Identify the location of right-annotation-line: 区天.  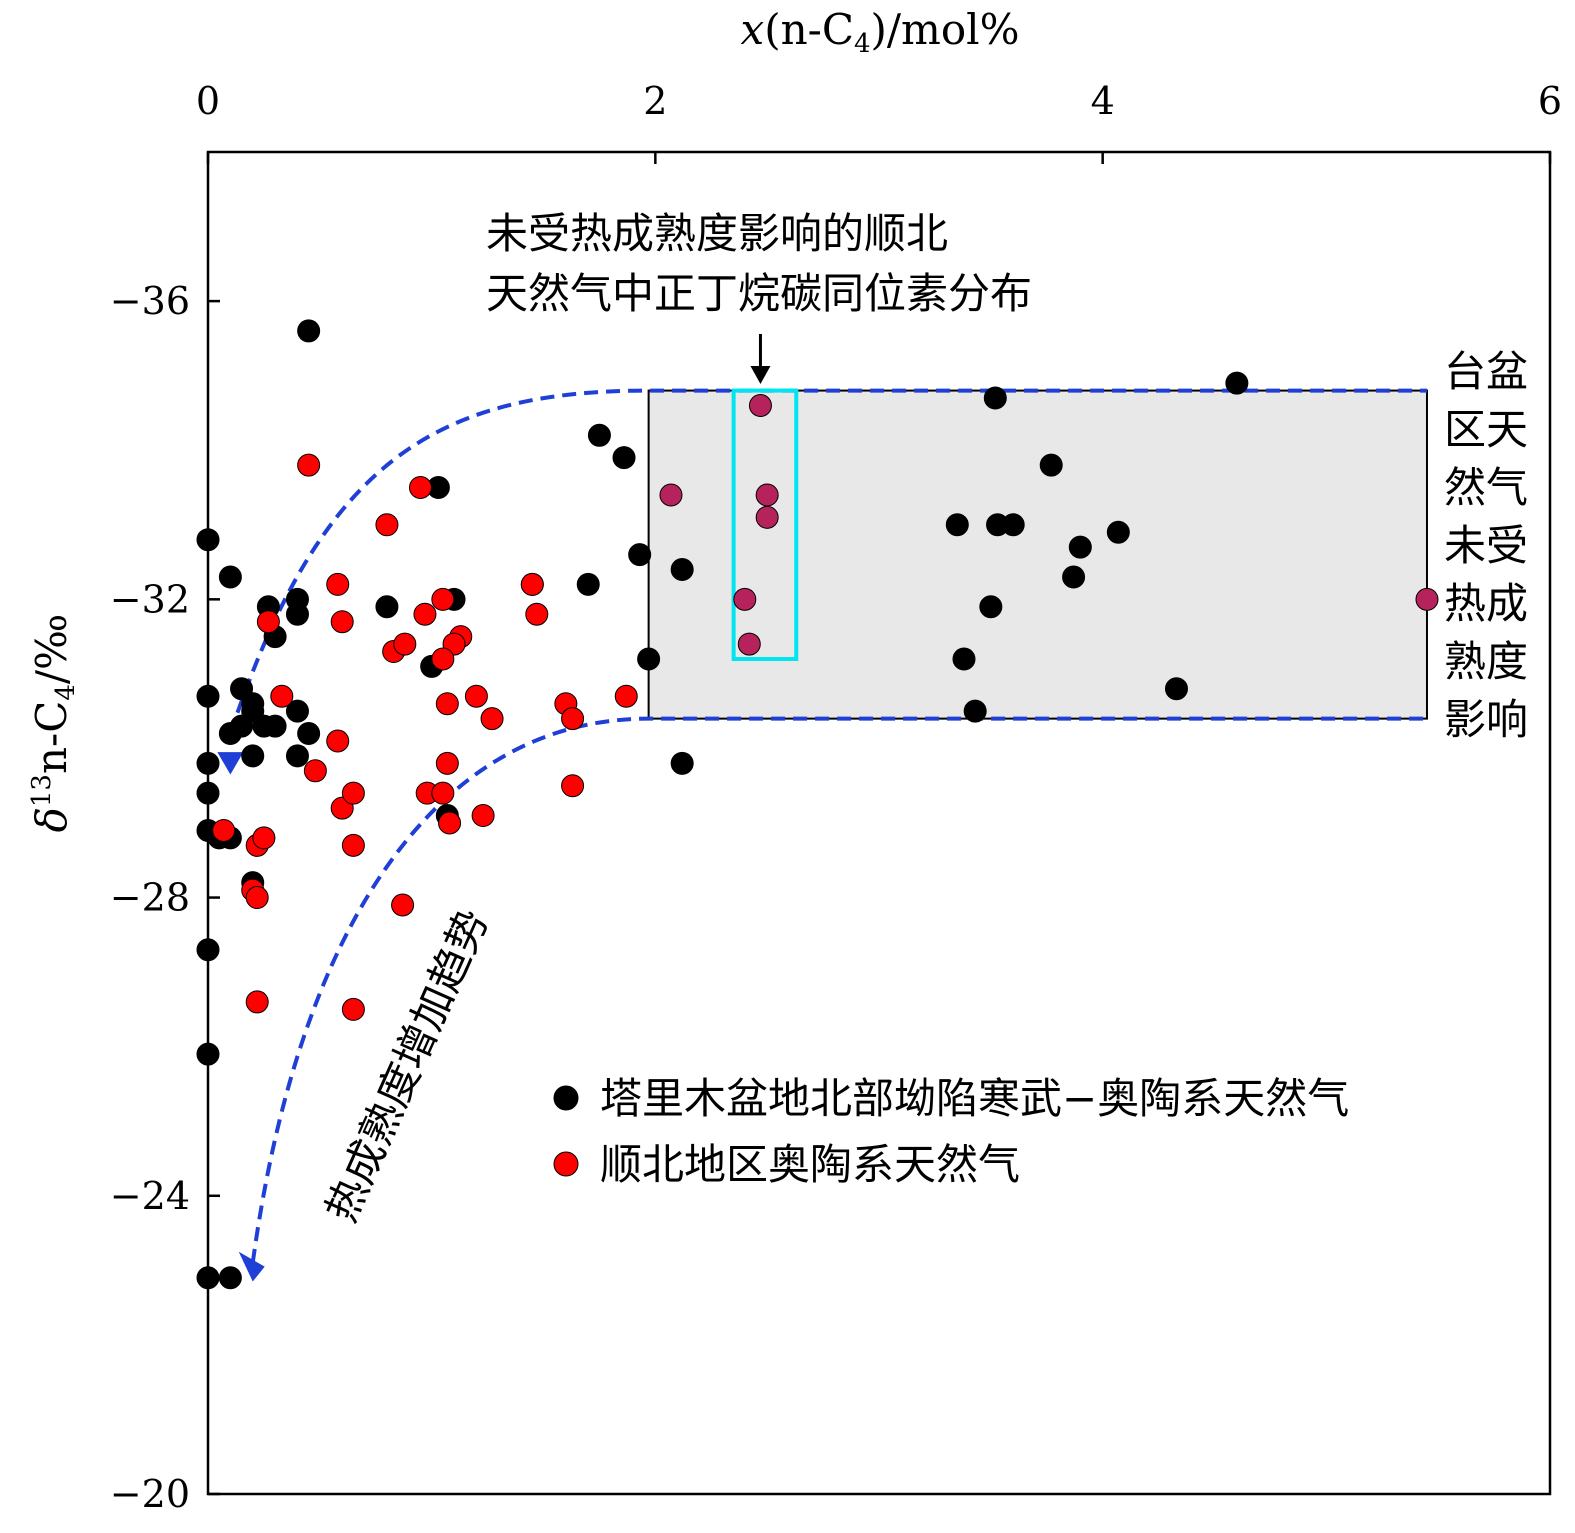
(1486, 429).